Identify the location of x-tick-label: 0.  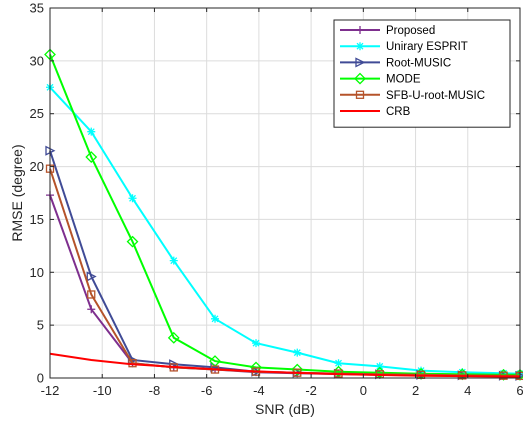
(363, 390).